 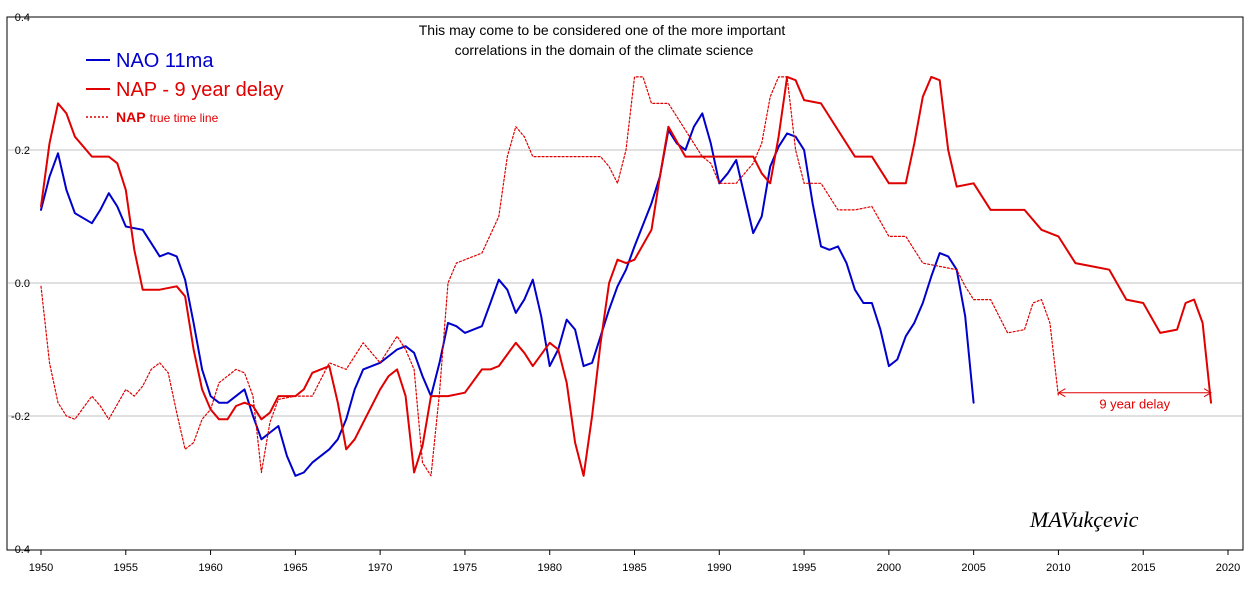 I want to click on x-tick-label: 2020, so click(x=1228, y=568).